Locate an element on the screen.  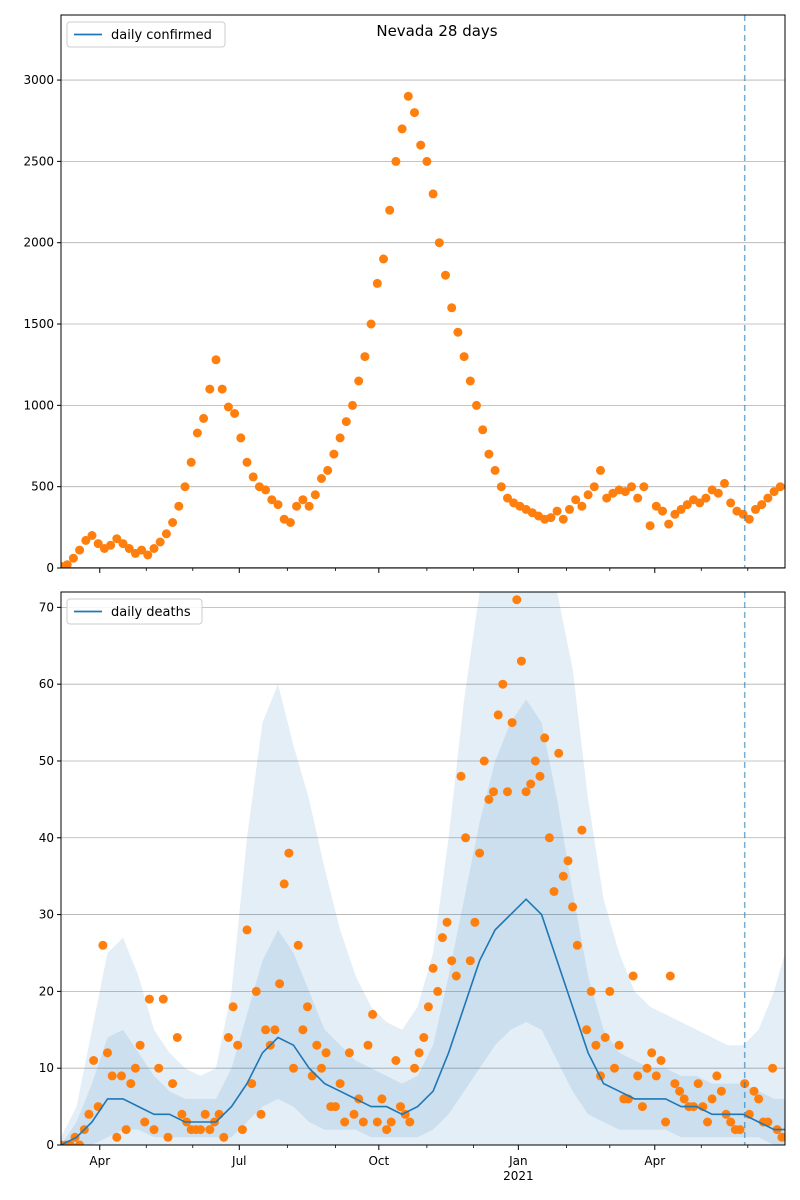
y-tick-label: 500 is located at coordinates (42, 487).